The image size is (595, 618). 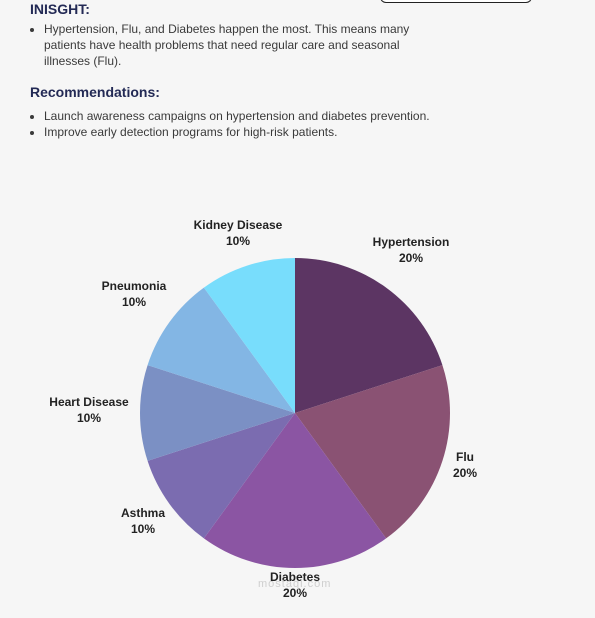 I want to click on pie-slice-diabetes, so click(x=295, y=490).